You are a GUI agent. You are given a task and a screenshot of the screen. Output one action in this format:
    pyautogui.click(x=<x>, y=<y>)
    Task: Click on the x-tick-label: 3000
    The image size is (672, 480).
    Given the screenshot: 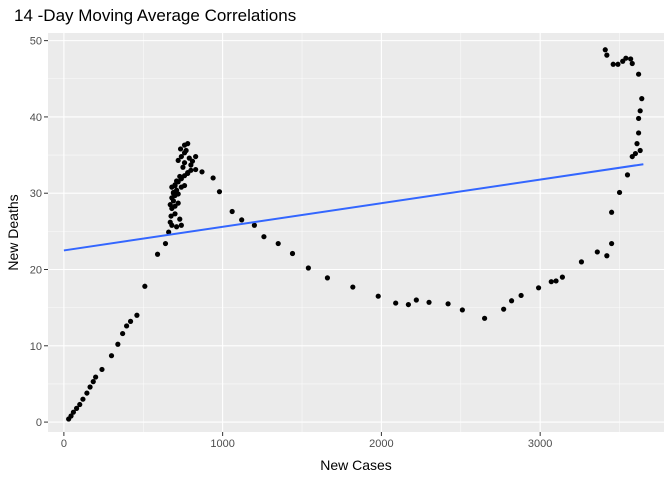 What is the action you would take?
    pyautogui.click(x=540, y=444)
    